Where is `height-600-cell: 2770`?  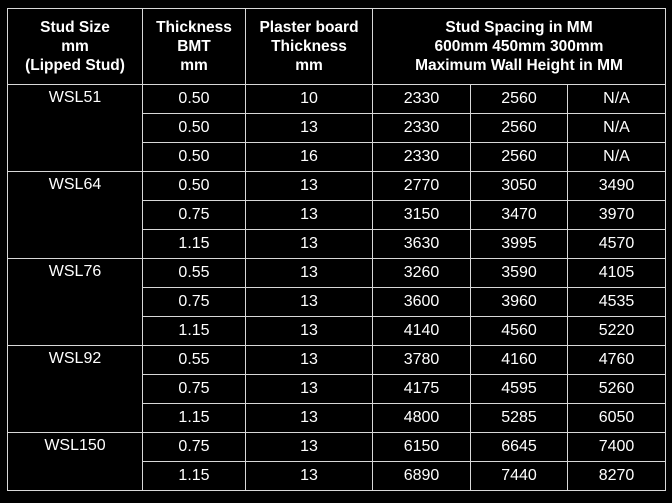
height-600-cell: 2770 is located at coordinates (421, 186).